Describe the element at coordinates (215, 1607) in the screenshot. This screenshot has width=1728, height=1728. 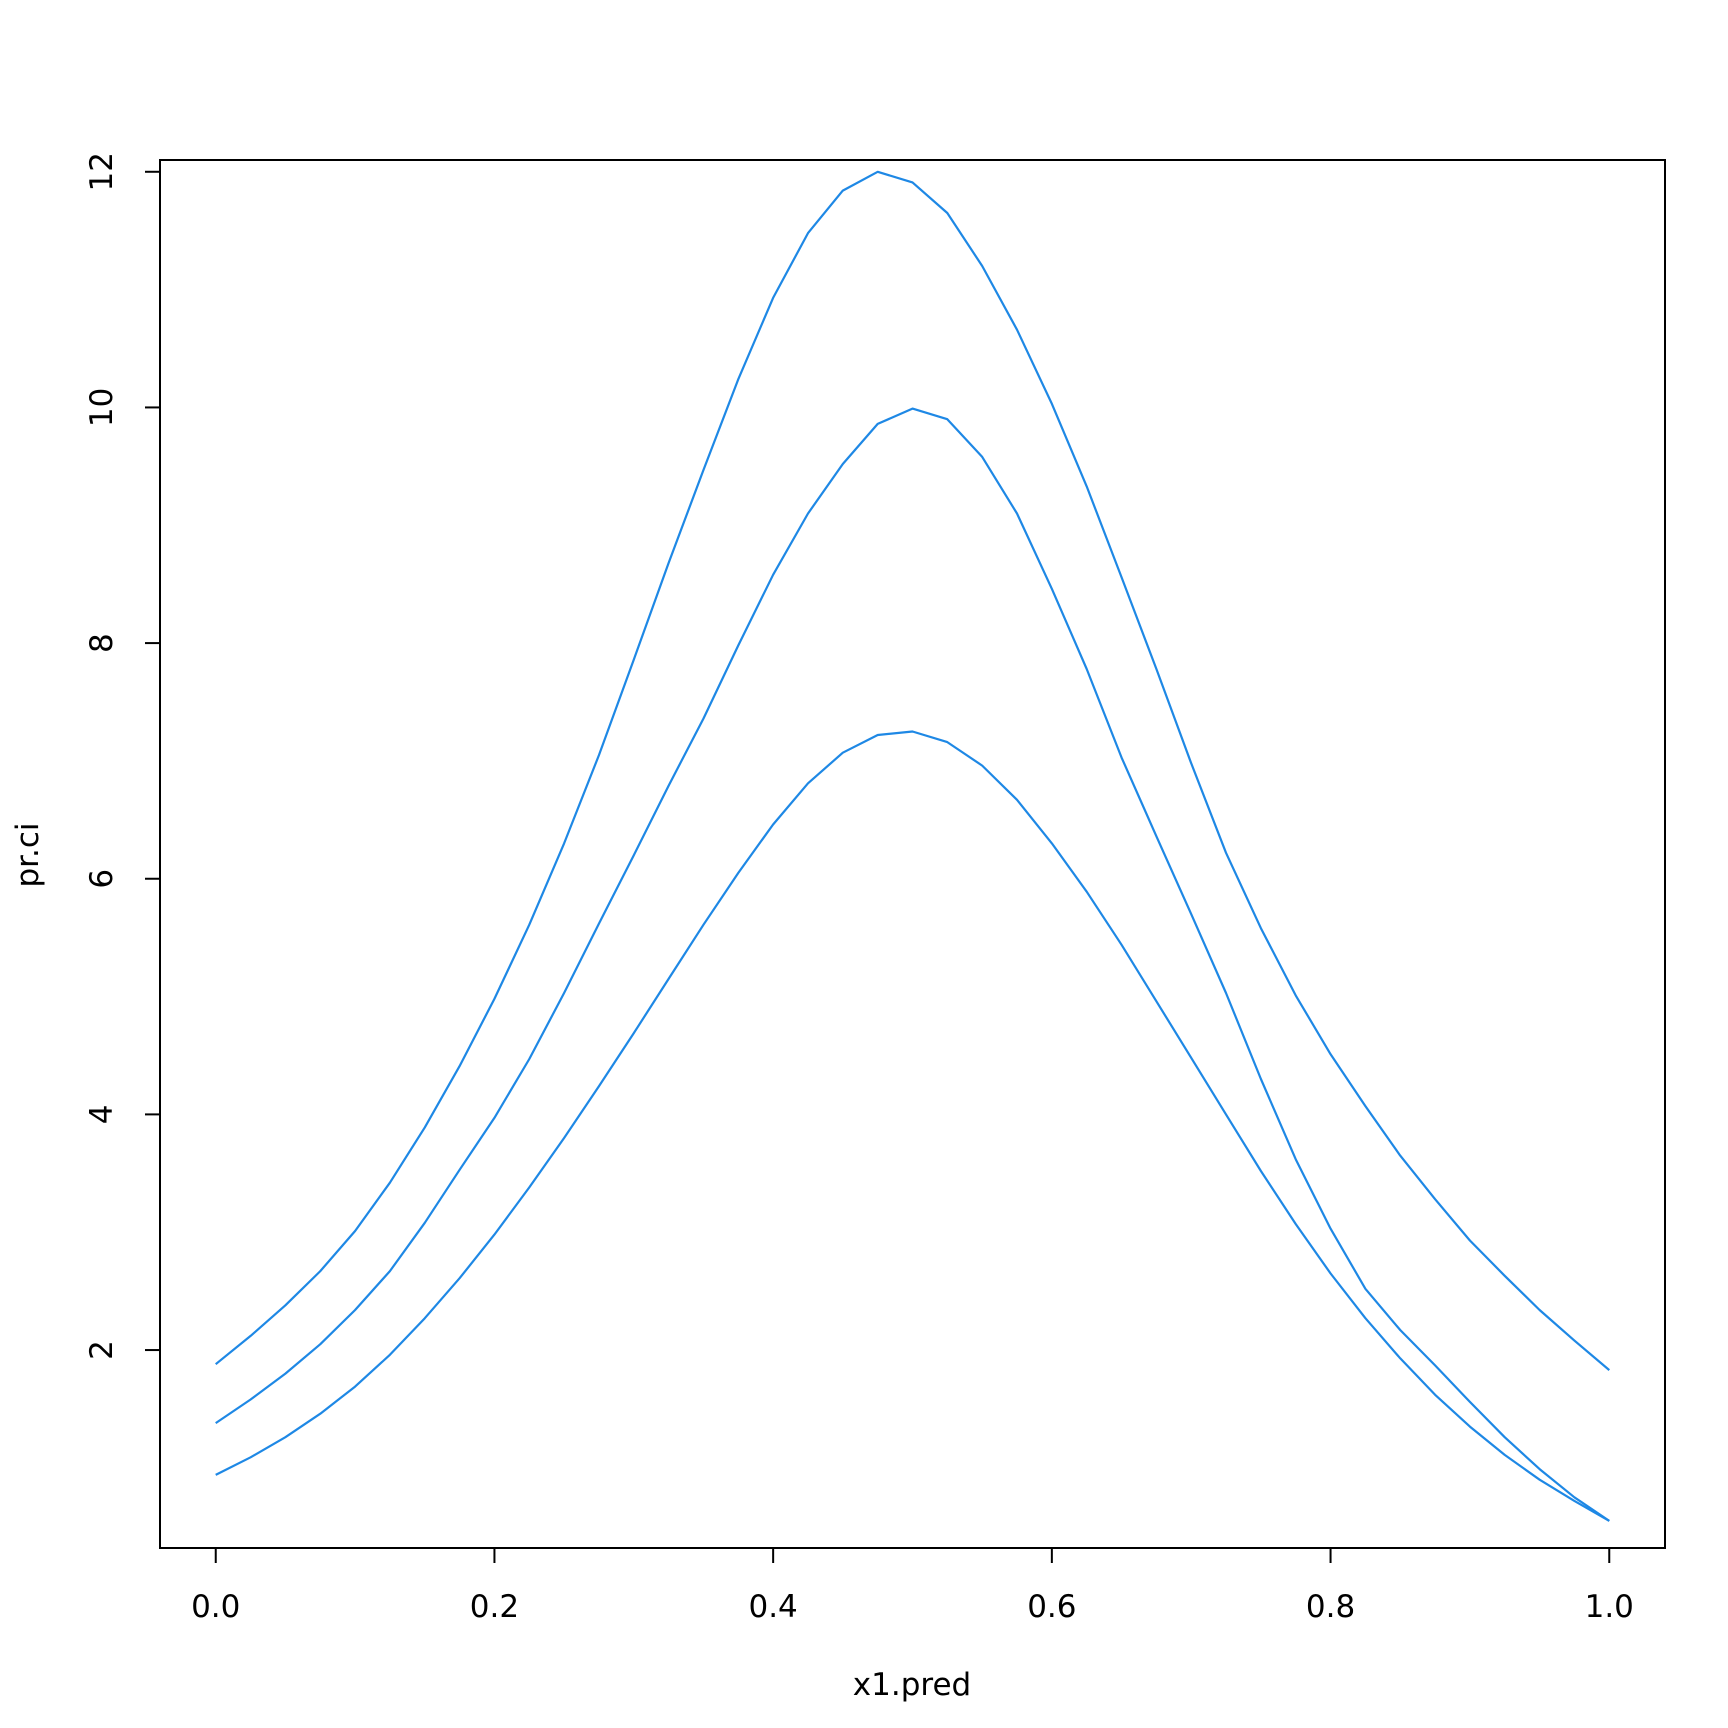
I see `x-tick-label: 0.0` at that location.